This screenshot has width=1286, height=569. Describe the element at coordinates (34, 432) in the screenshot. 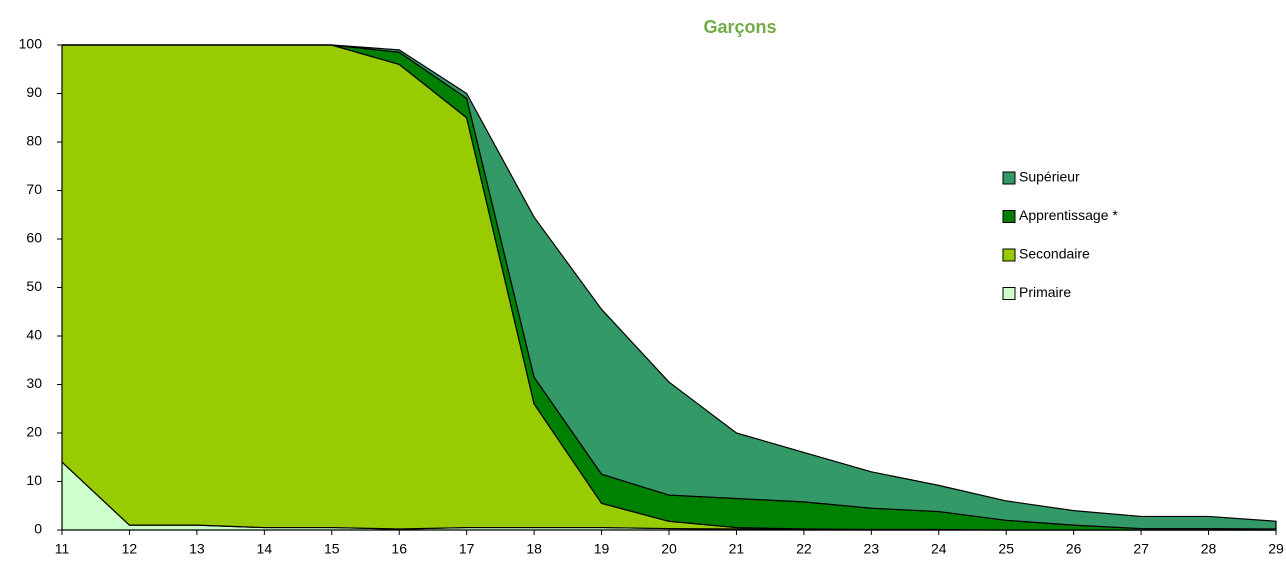

I see `y-tick-label: 20` at that location.